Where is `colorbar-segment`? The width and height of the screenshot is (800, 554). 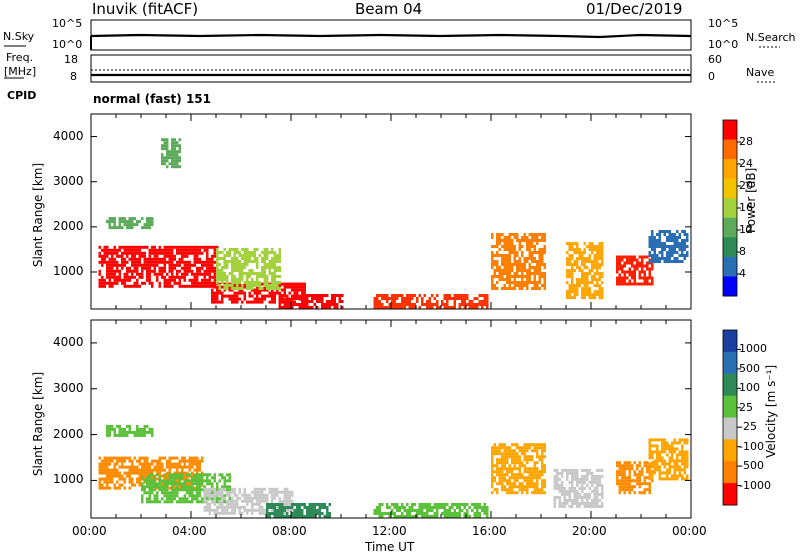
colorbar-segment is located at coordinates (730, 472).